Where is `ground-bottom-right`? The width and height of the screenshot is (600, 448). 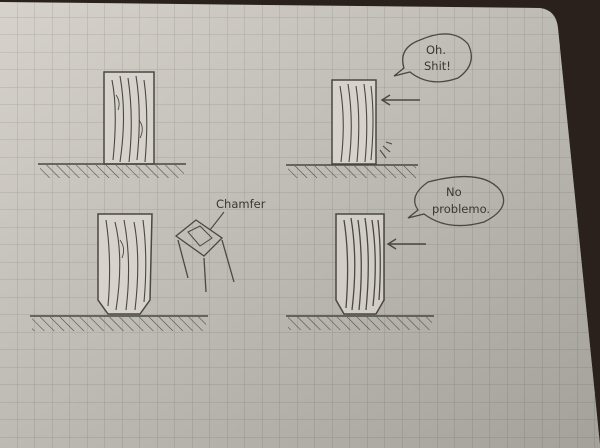
ground-bottom-right is located at coordinates (360, 323).